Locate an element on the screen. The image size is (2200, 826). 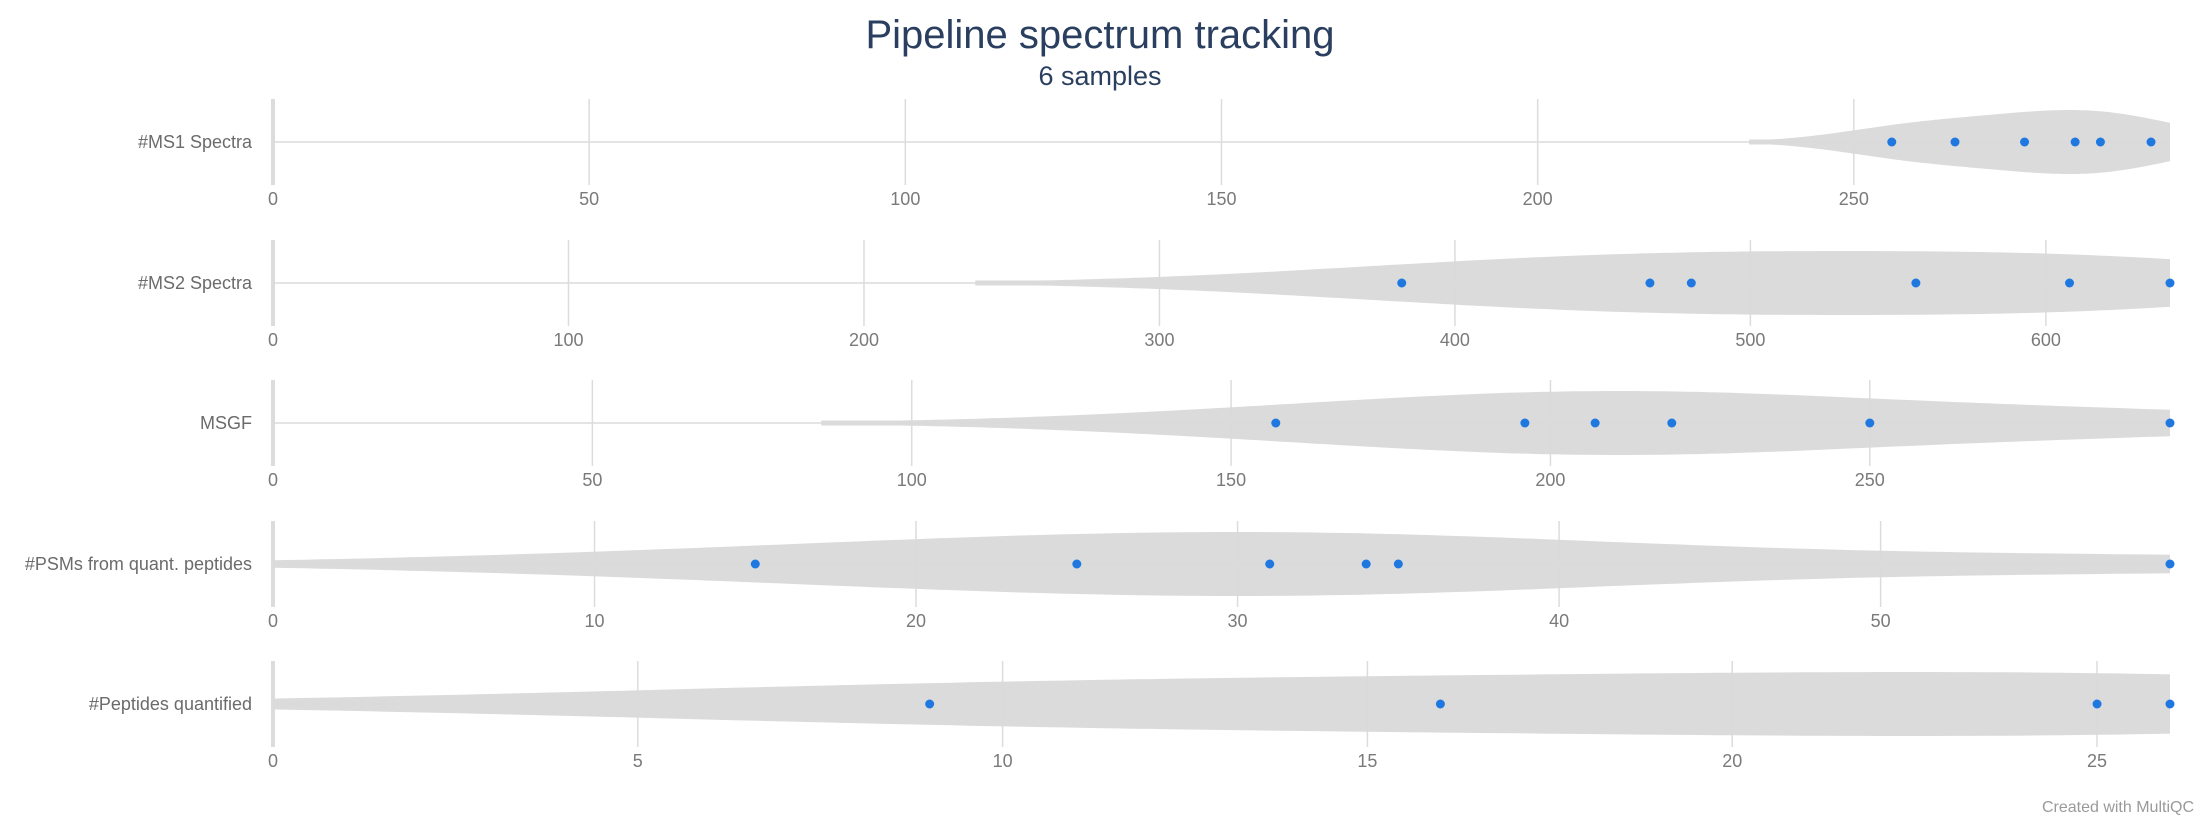
tick-label: 15 is located at coordinates (1367, 761).